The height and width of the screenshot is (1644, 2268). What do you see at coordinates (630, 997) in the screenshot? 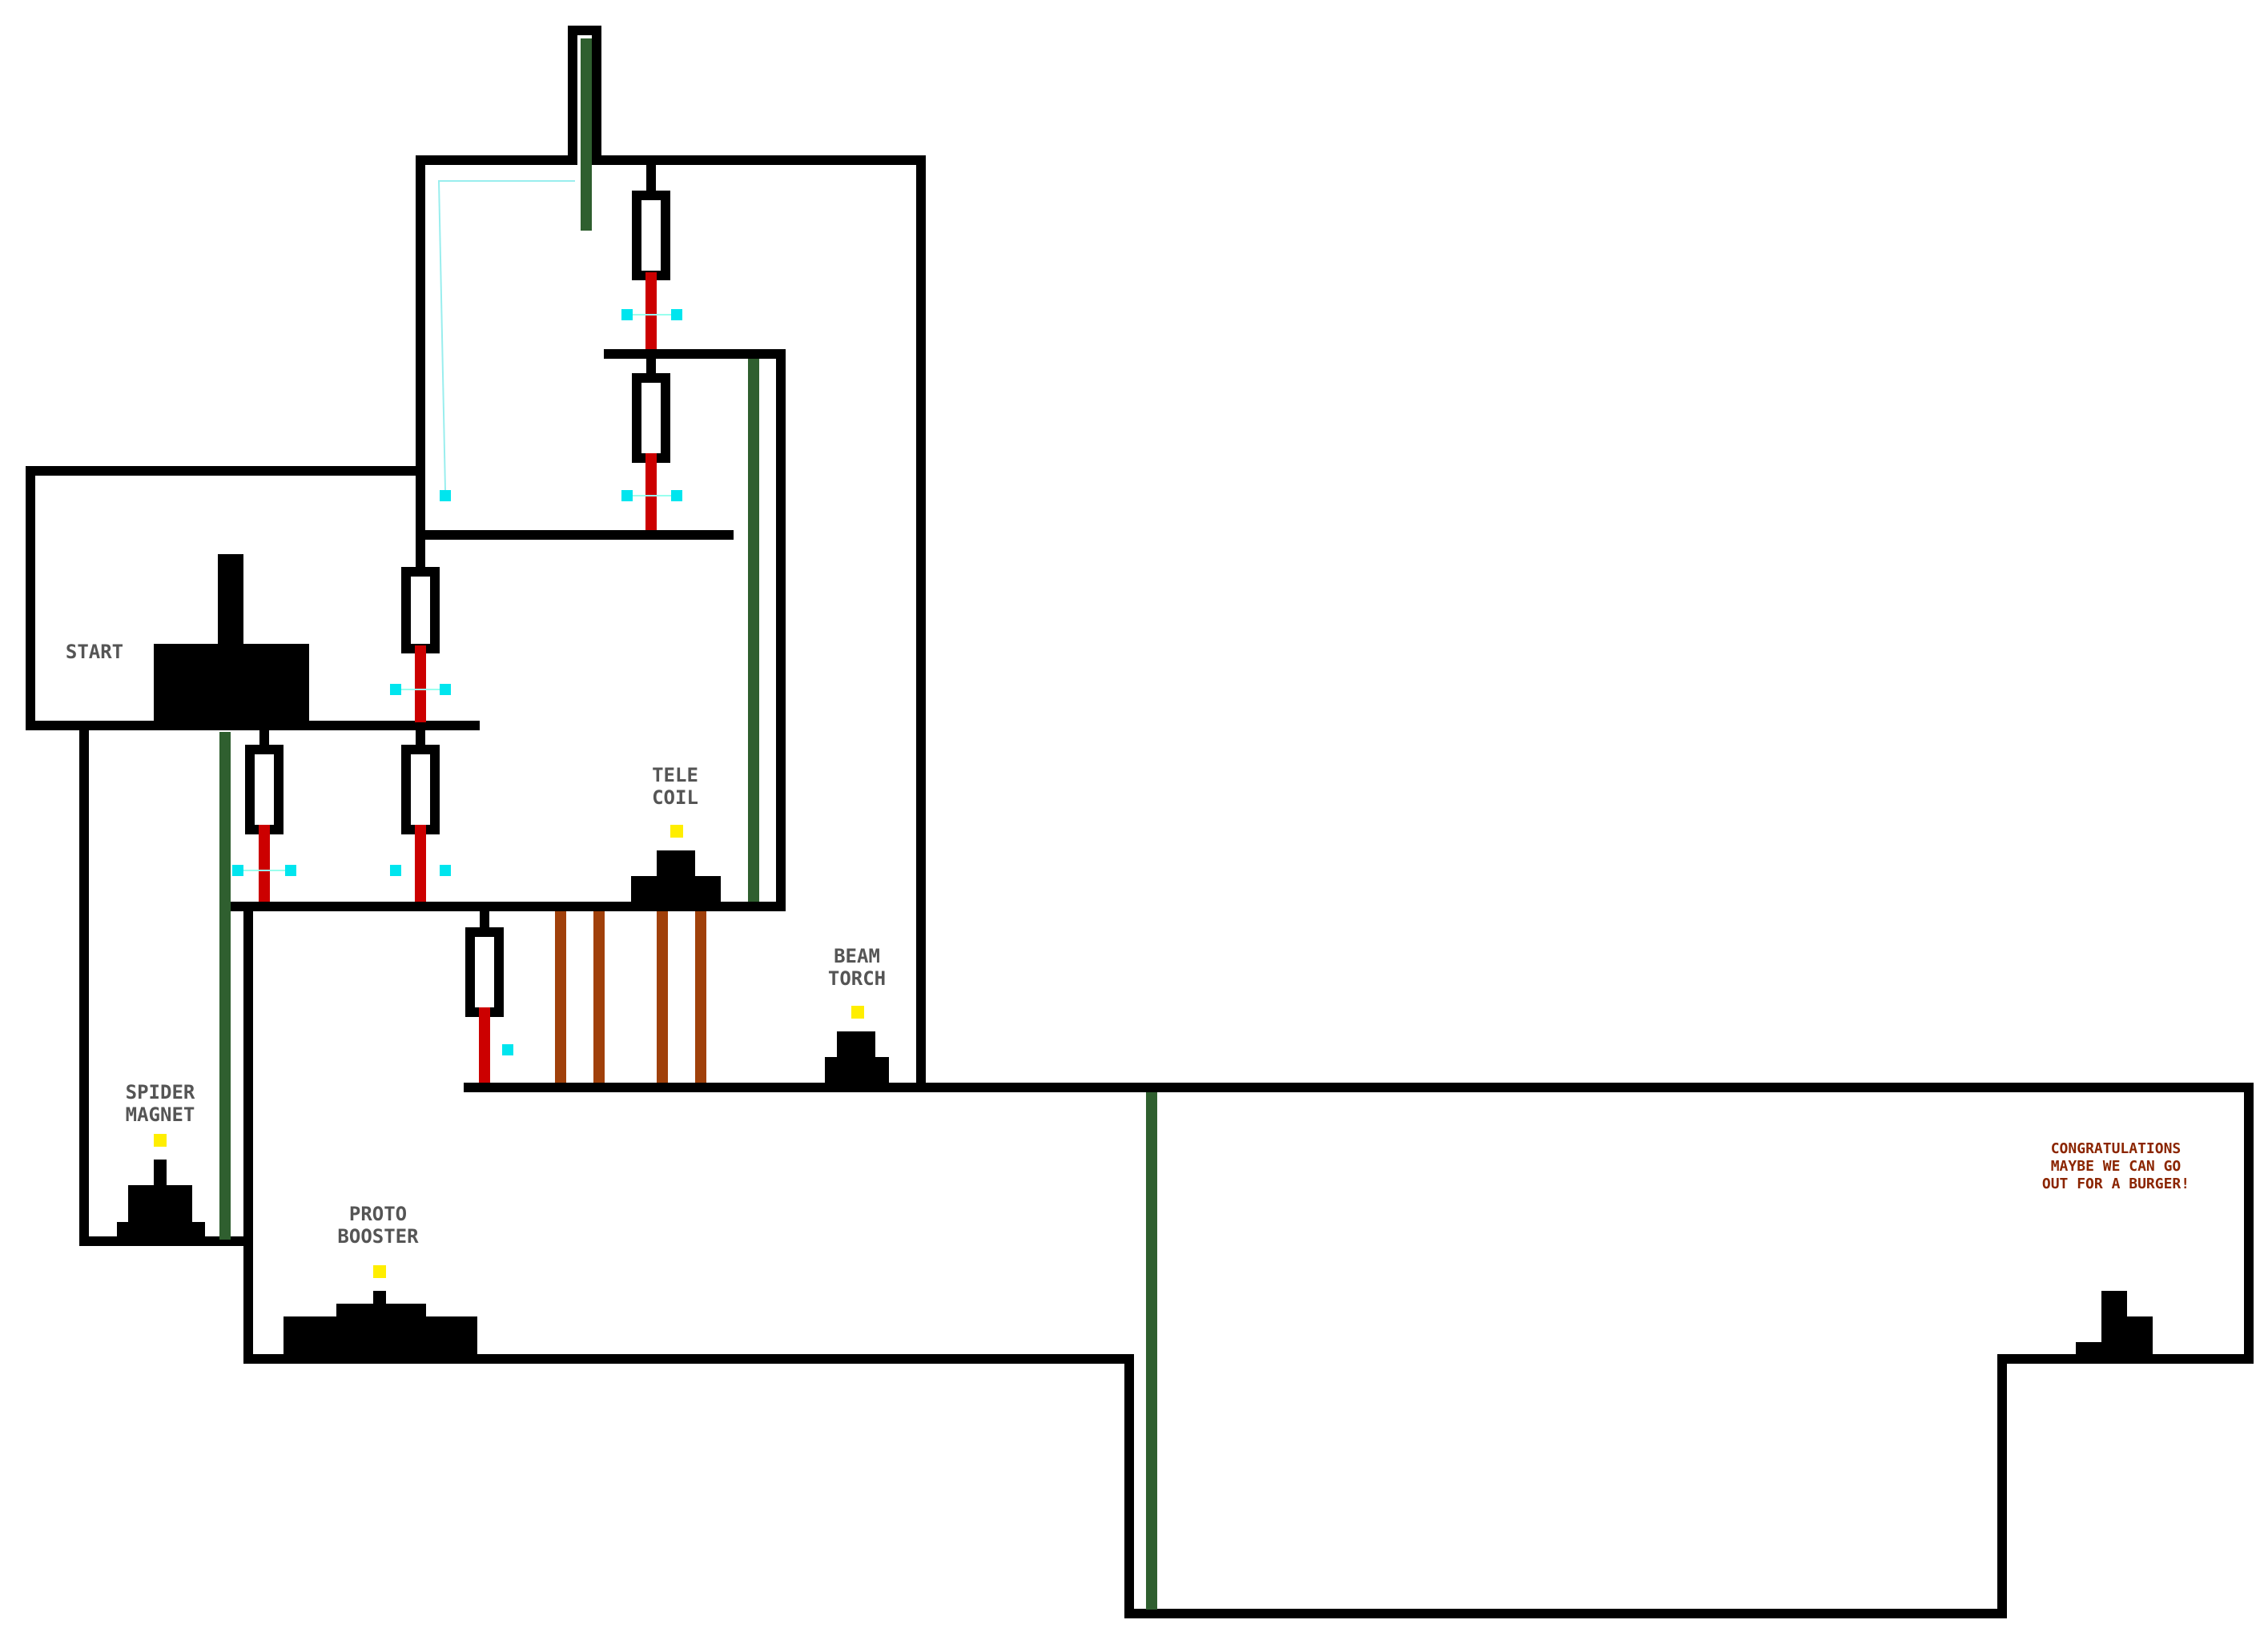
I see `force-fields` at bounding box center [630, 997].